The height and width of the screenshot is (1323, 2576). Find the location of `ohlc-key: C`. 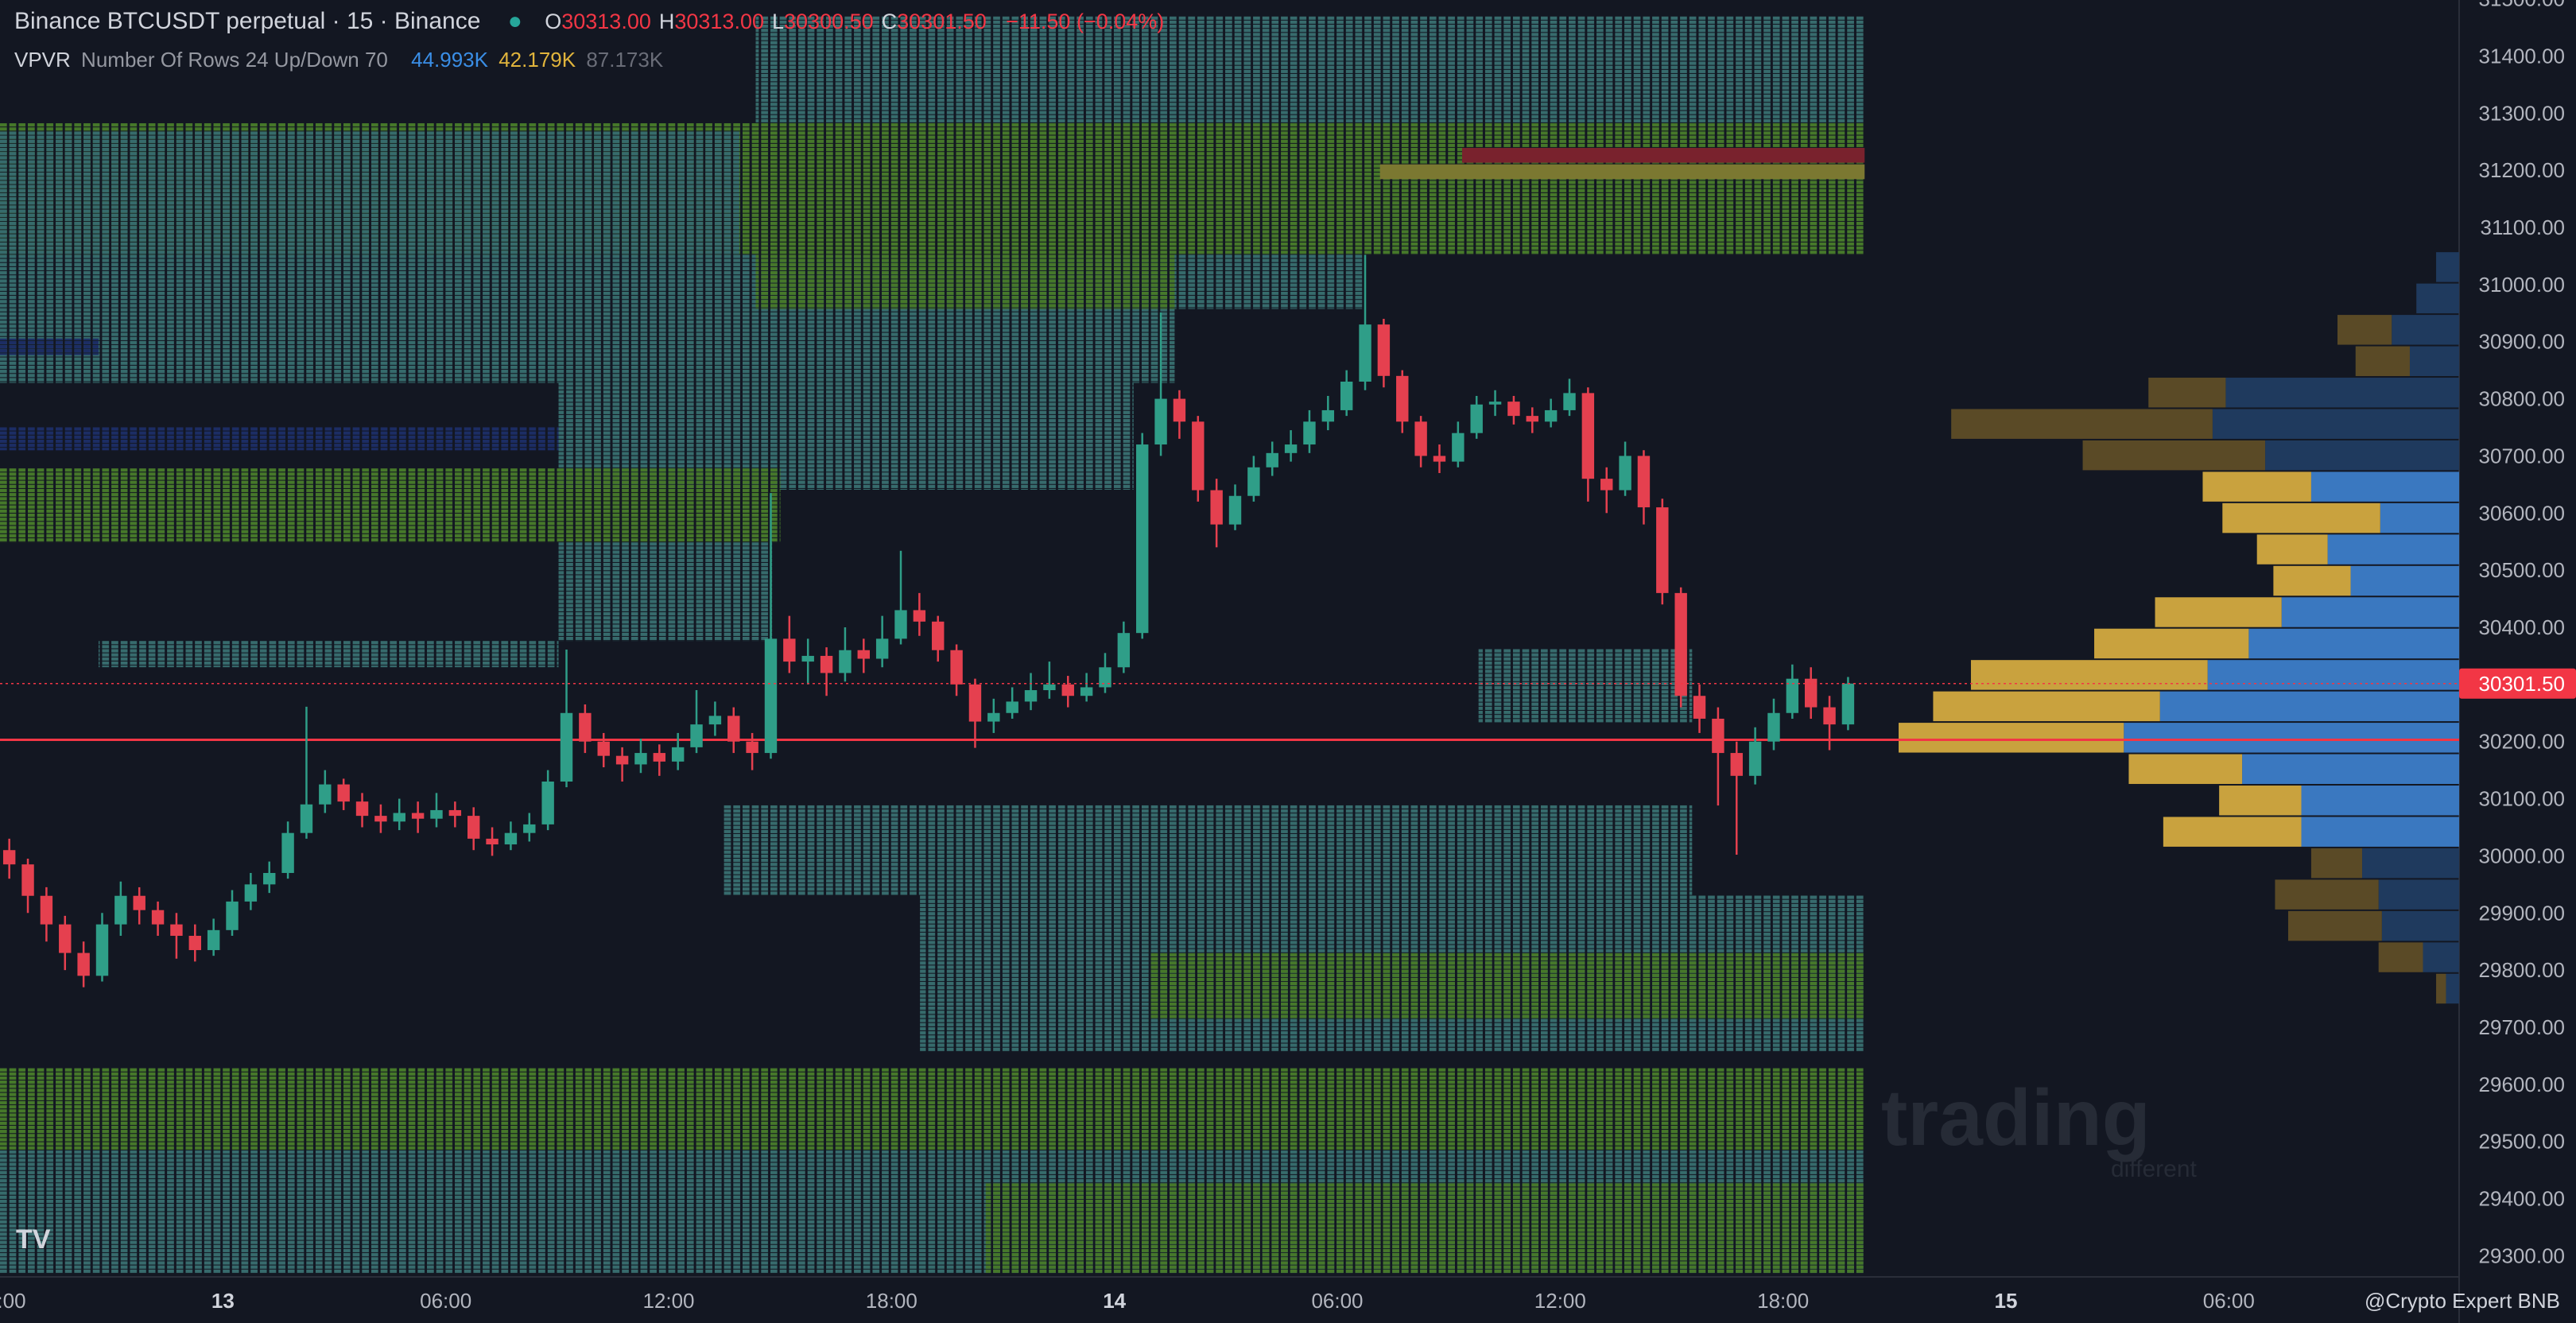

ohlc-key: C is located at coordinates (889, 22).